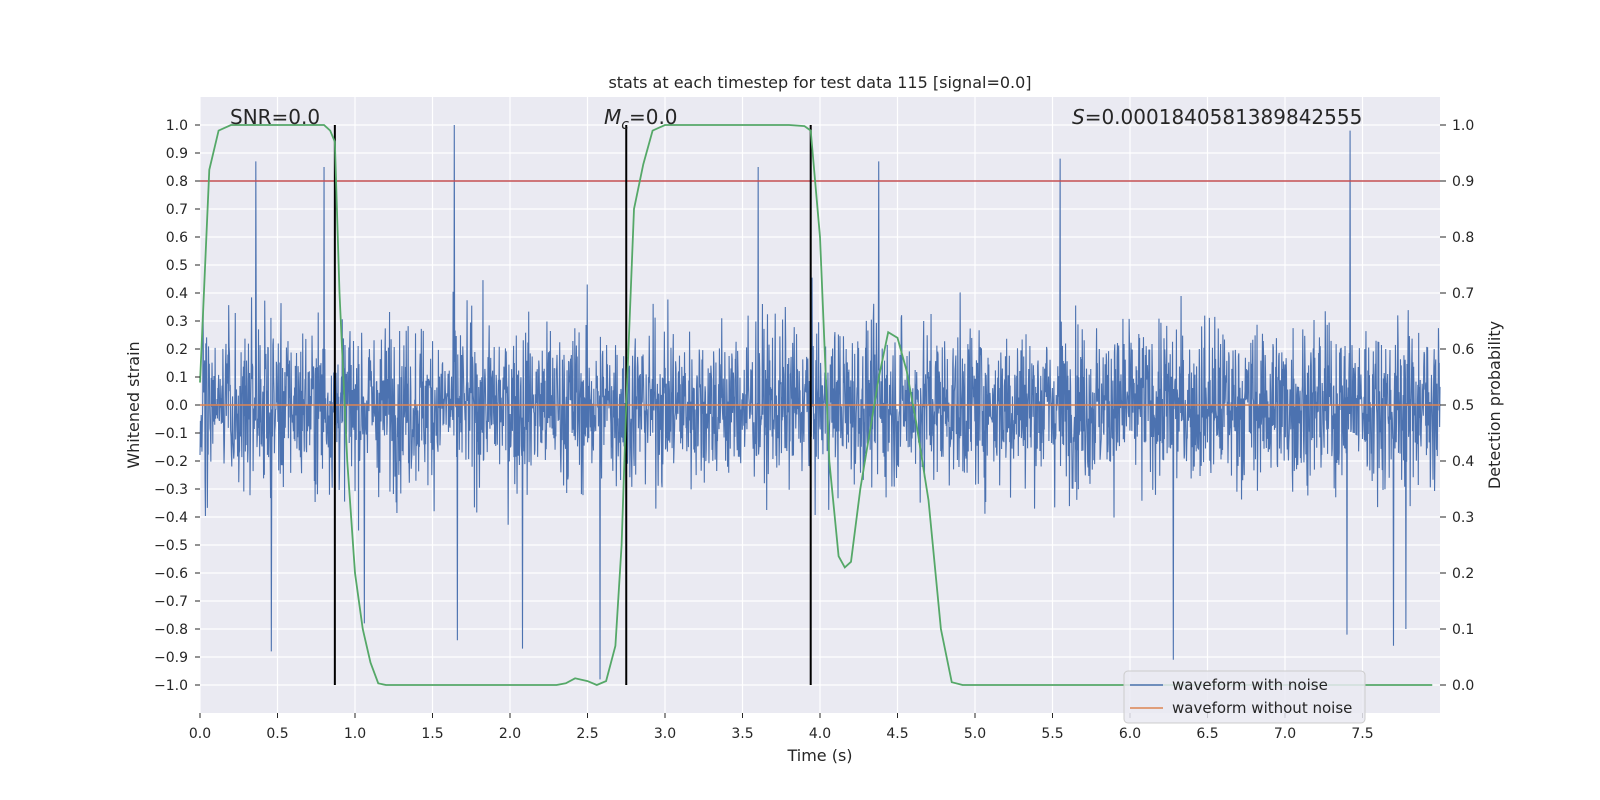 This screenshot has height=800, width=1600. Describe the element at coordinates (510, 734) in the screenshot. I see `x-tick-label-4: 2.0` at that location.